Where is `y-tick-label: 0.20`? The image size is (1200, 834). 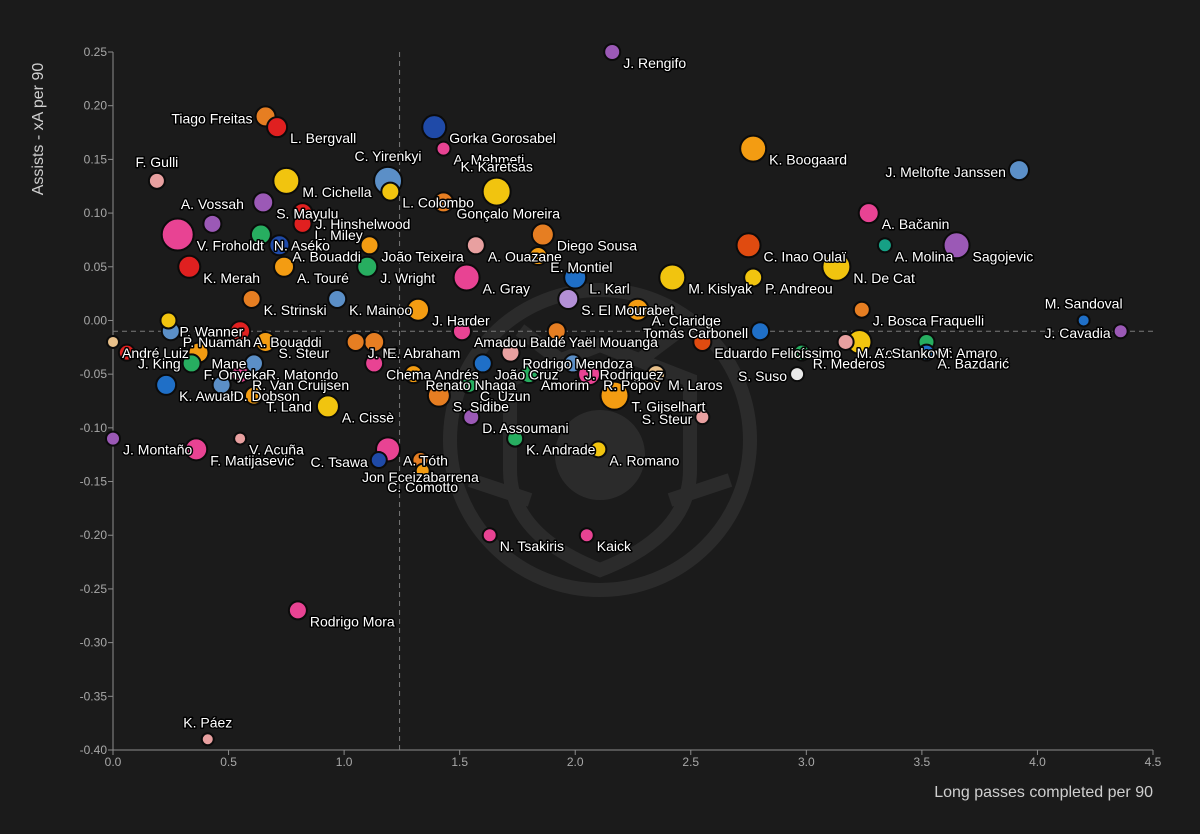 y-tick-label: 0.20 is located at coordinates (96, 106).